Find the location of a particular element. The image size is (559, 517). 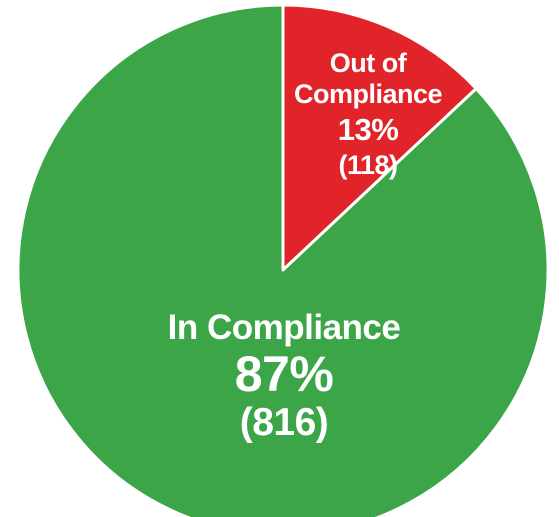

category-label: In Compliance is located at coordinates (284, 327).